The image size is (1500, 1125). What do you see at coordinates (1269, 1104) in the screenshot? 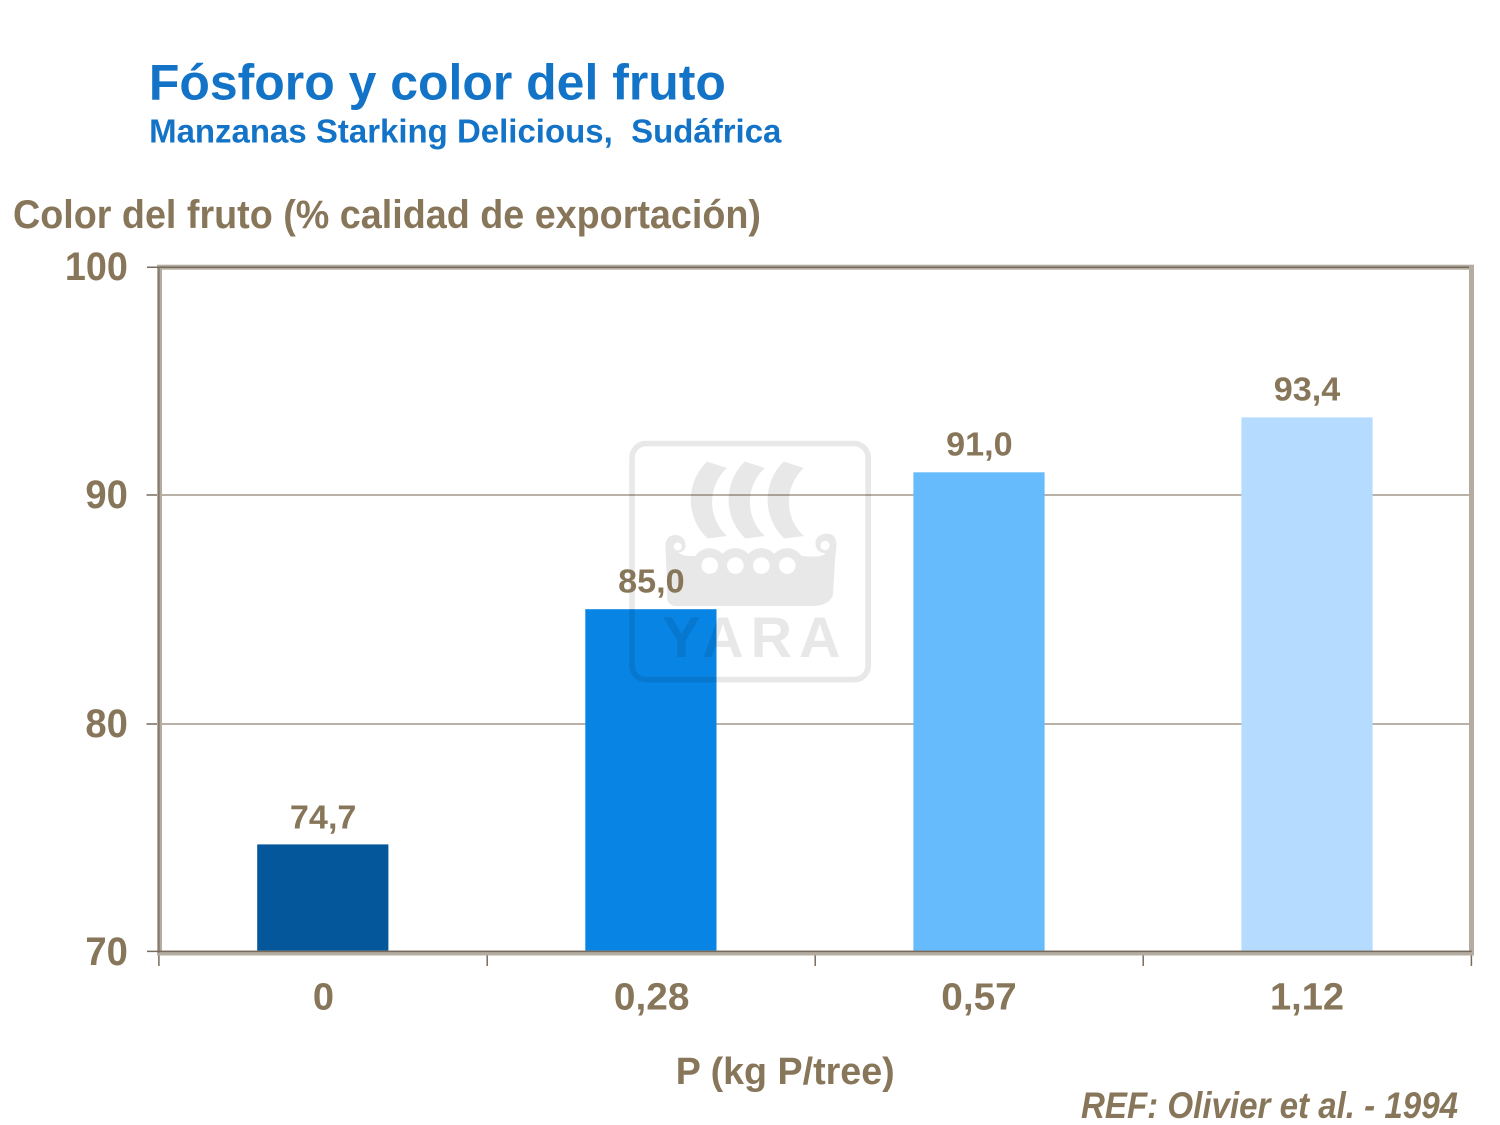
I see `svg-text: REF: Olivier et al. - 1994` at bounding box center [1269, 1104].